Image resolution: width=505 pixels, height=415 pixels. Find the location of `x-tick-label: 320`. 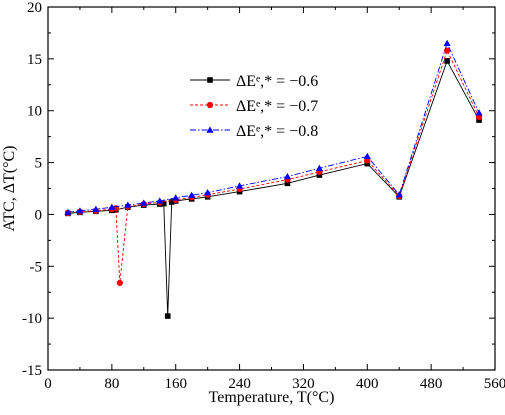

x-tick-label: 320 is located at coordinates (303, 384).